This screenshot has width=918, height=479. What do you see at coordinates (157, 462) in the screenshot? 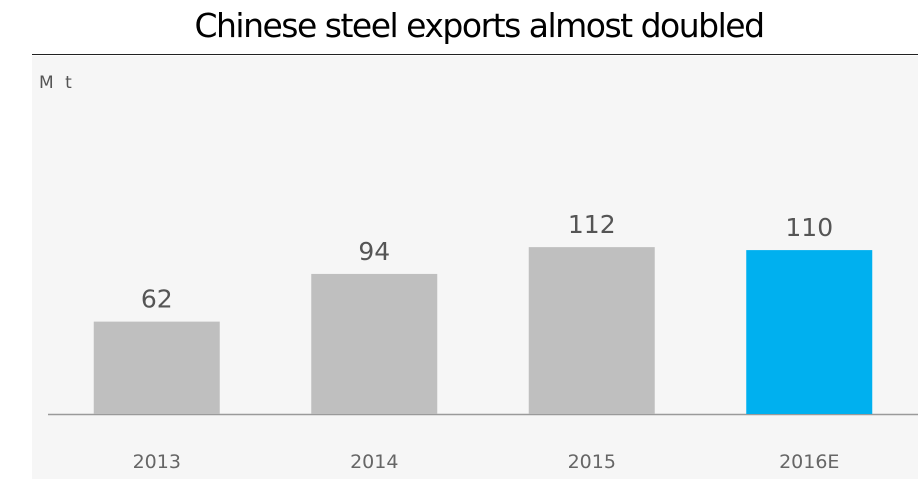
I see `x-tick-label-2013: 2013` at bounding box center [157, 462].